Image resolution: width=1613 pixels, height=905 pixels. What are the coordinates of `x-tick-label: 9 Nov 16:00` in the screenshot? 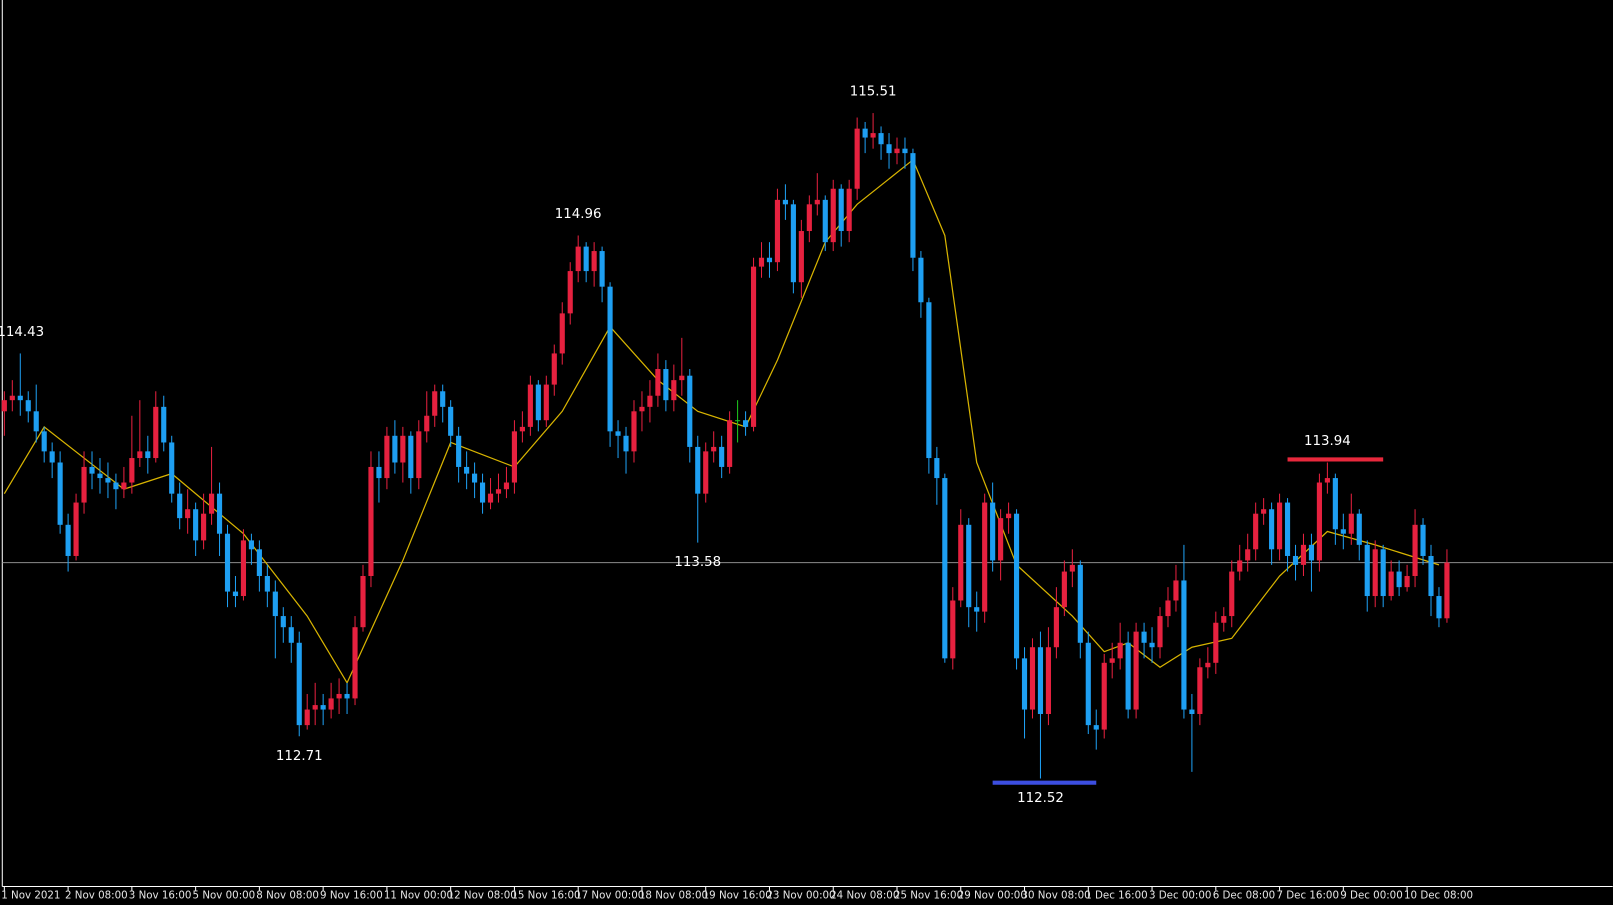 It's located at (351, 896).